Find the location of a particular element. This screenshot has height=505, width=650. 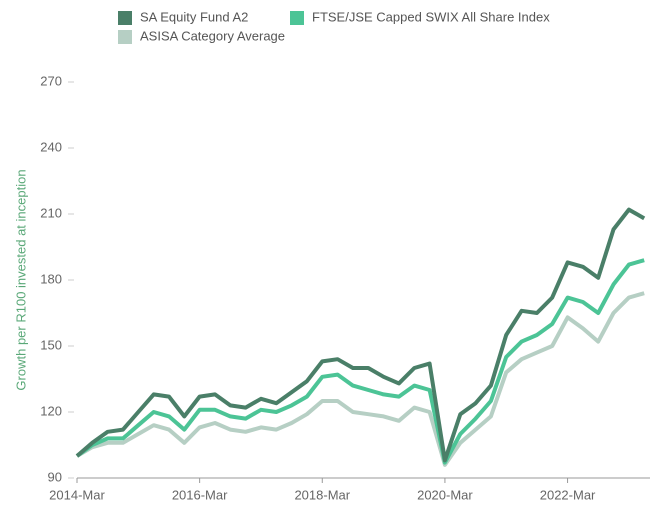

y-tick-label: 240 is located at coordinates (51, 146).